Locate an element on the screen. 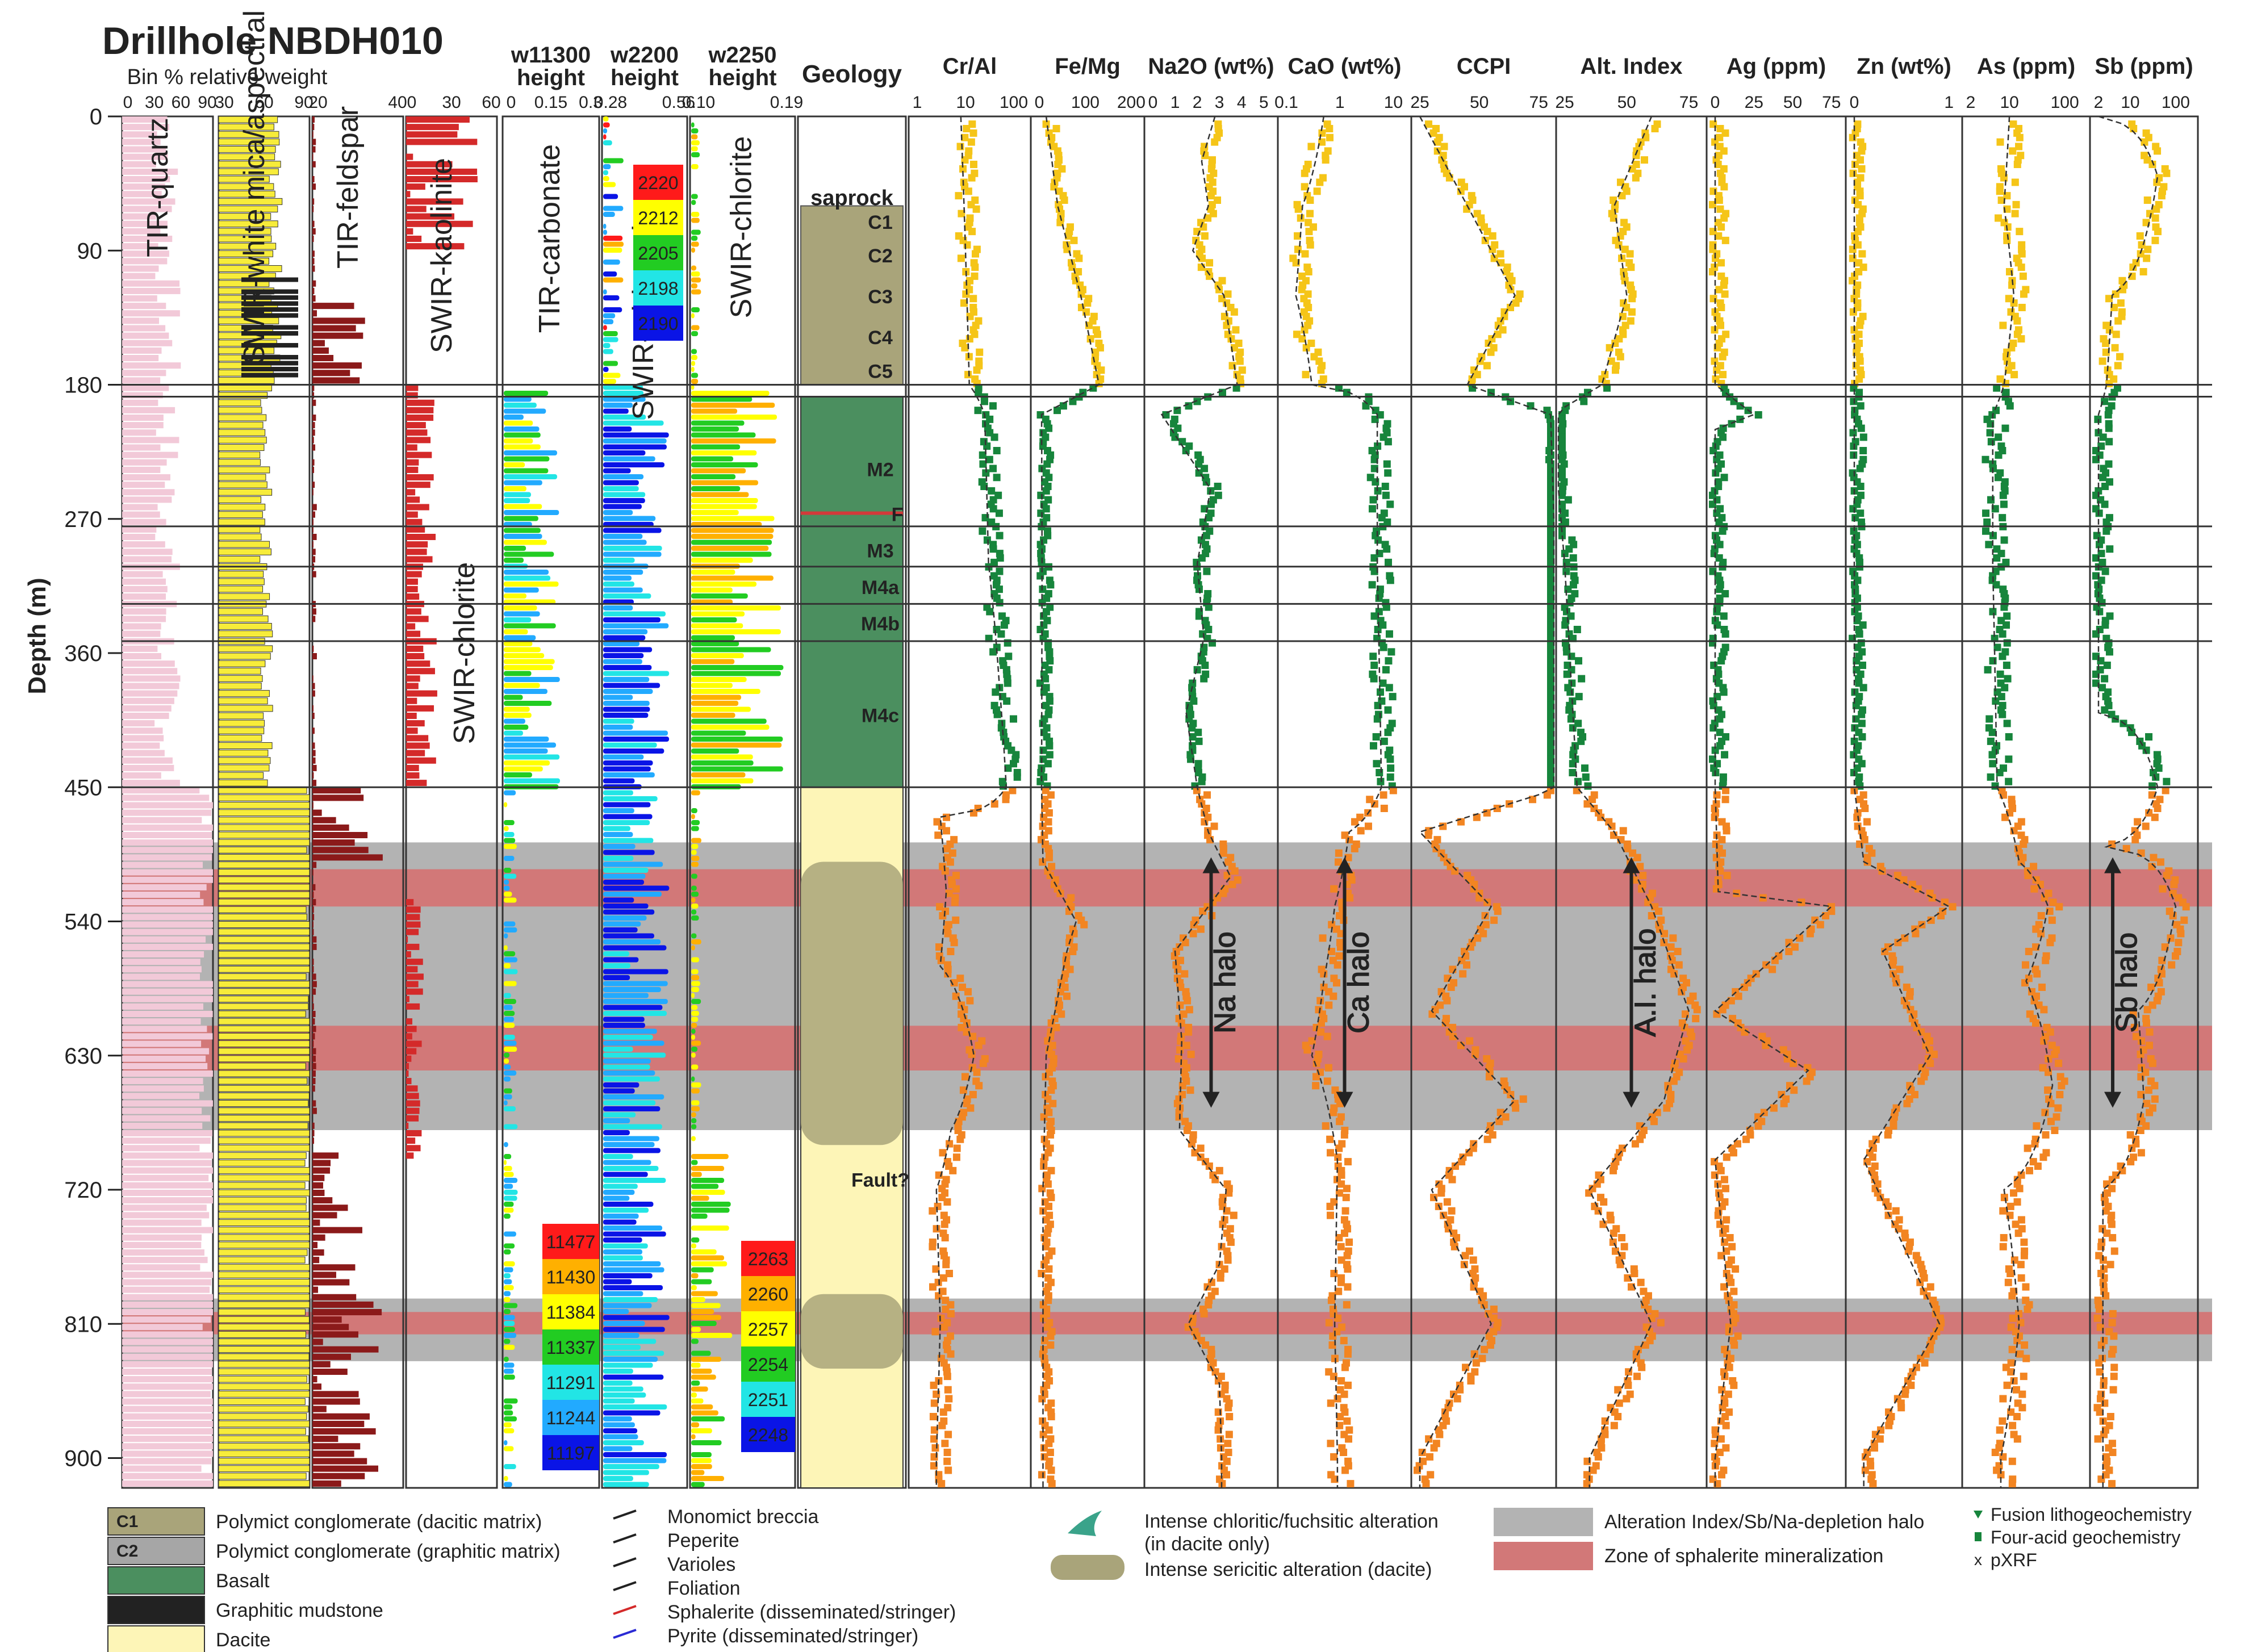  height-column-label: TIR-carbonate is located at coordinates (549, 238).